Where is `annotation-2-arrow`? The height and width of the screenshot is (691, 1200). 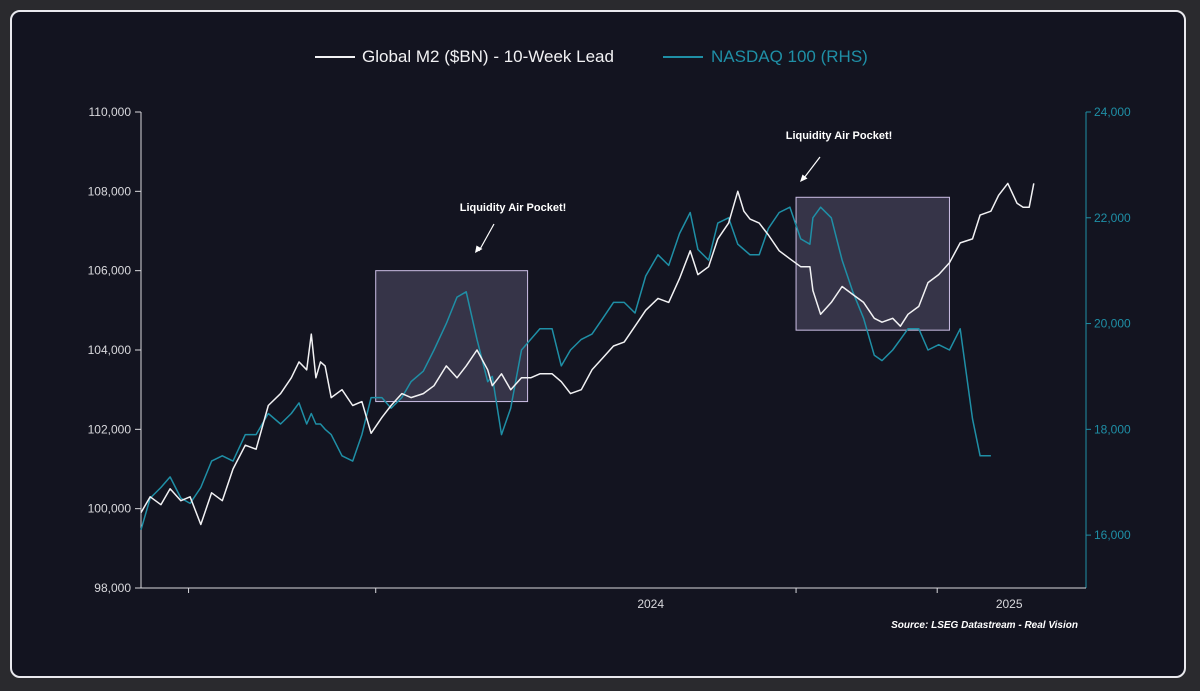
annotation-2-arrow is located at coordinates (812, 167).